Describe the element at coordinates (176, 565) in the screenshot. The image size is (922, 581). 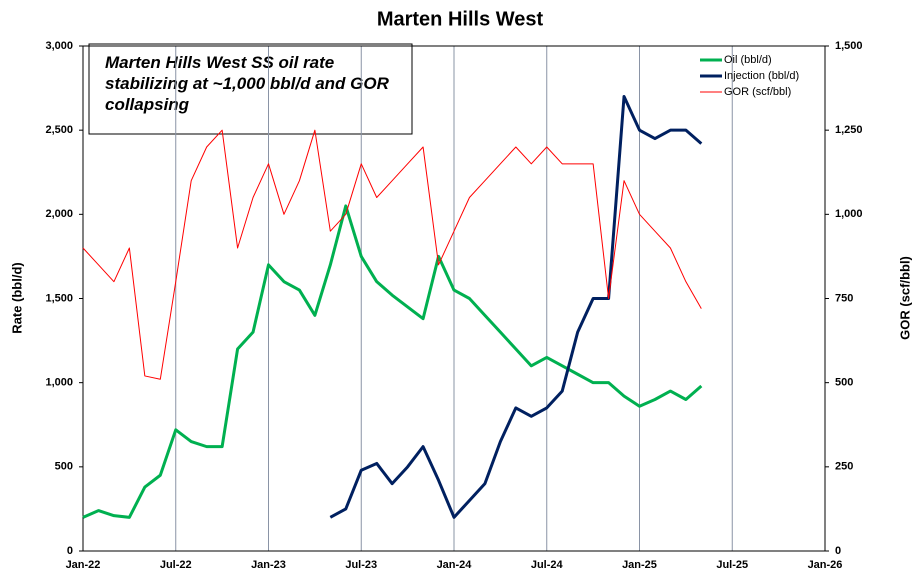
I see `x-tick-label: Jul-22` at that location.